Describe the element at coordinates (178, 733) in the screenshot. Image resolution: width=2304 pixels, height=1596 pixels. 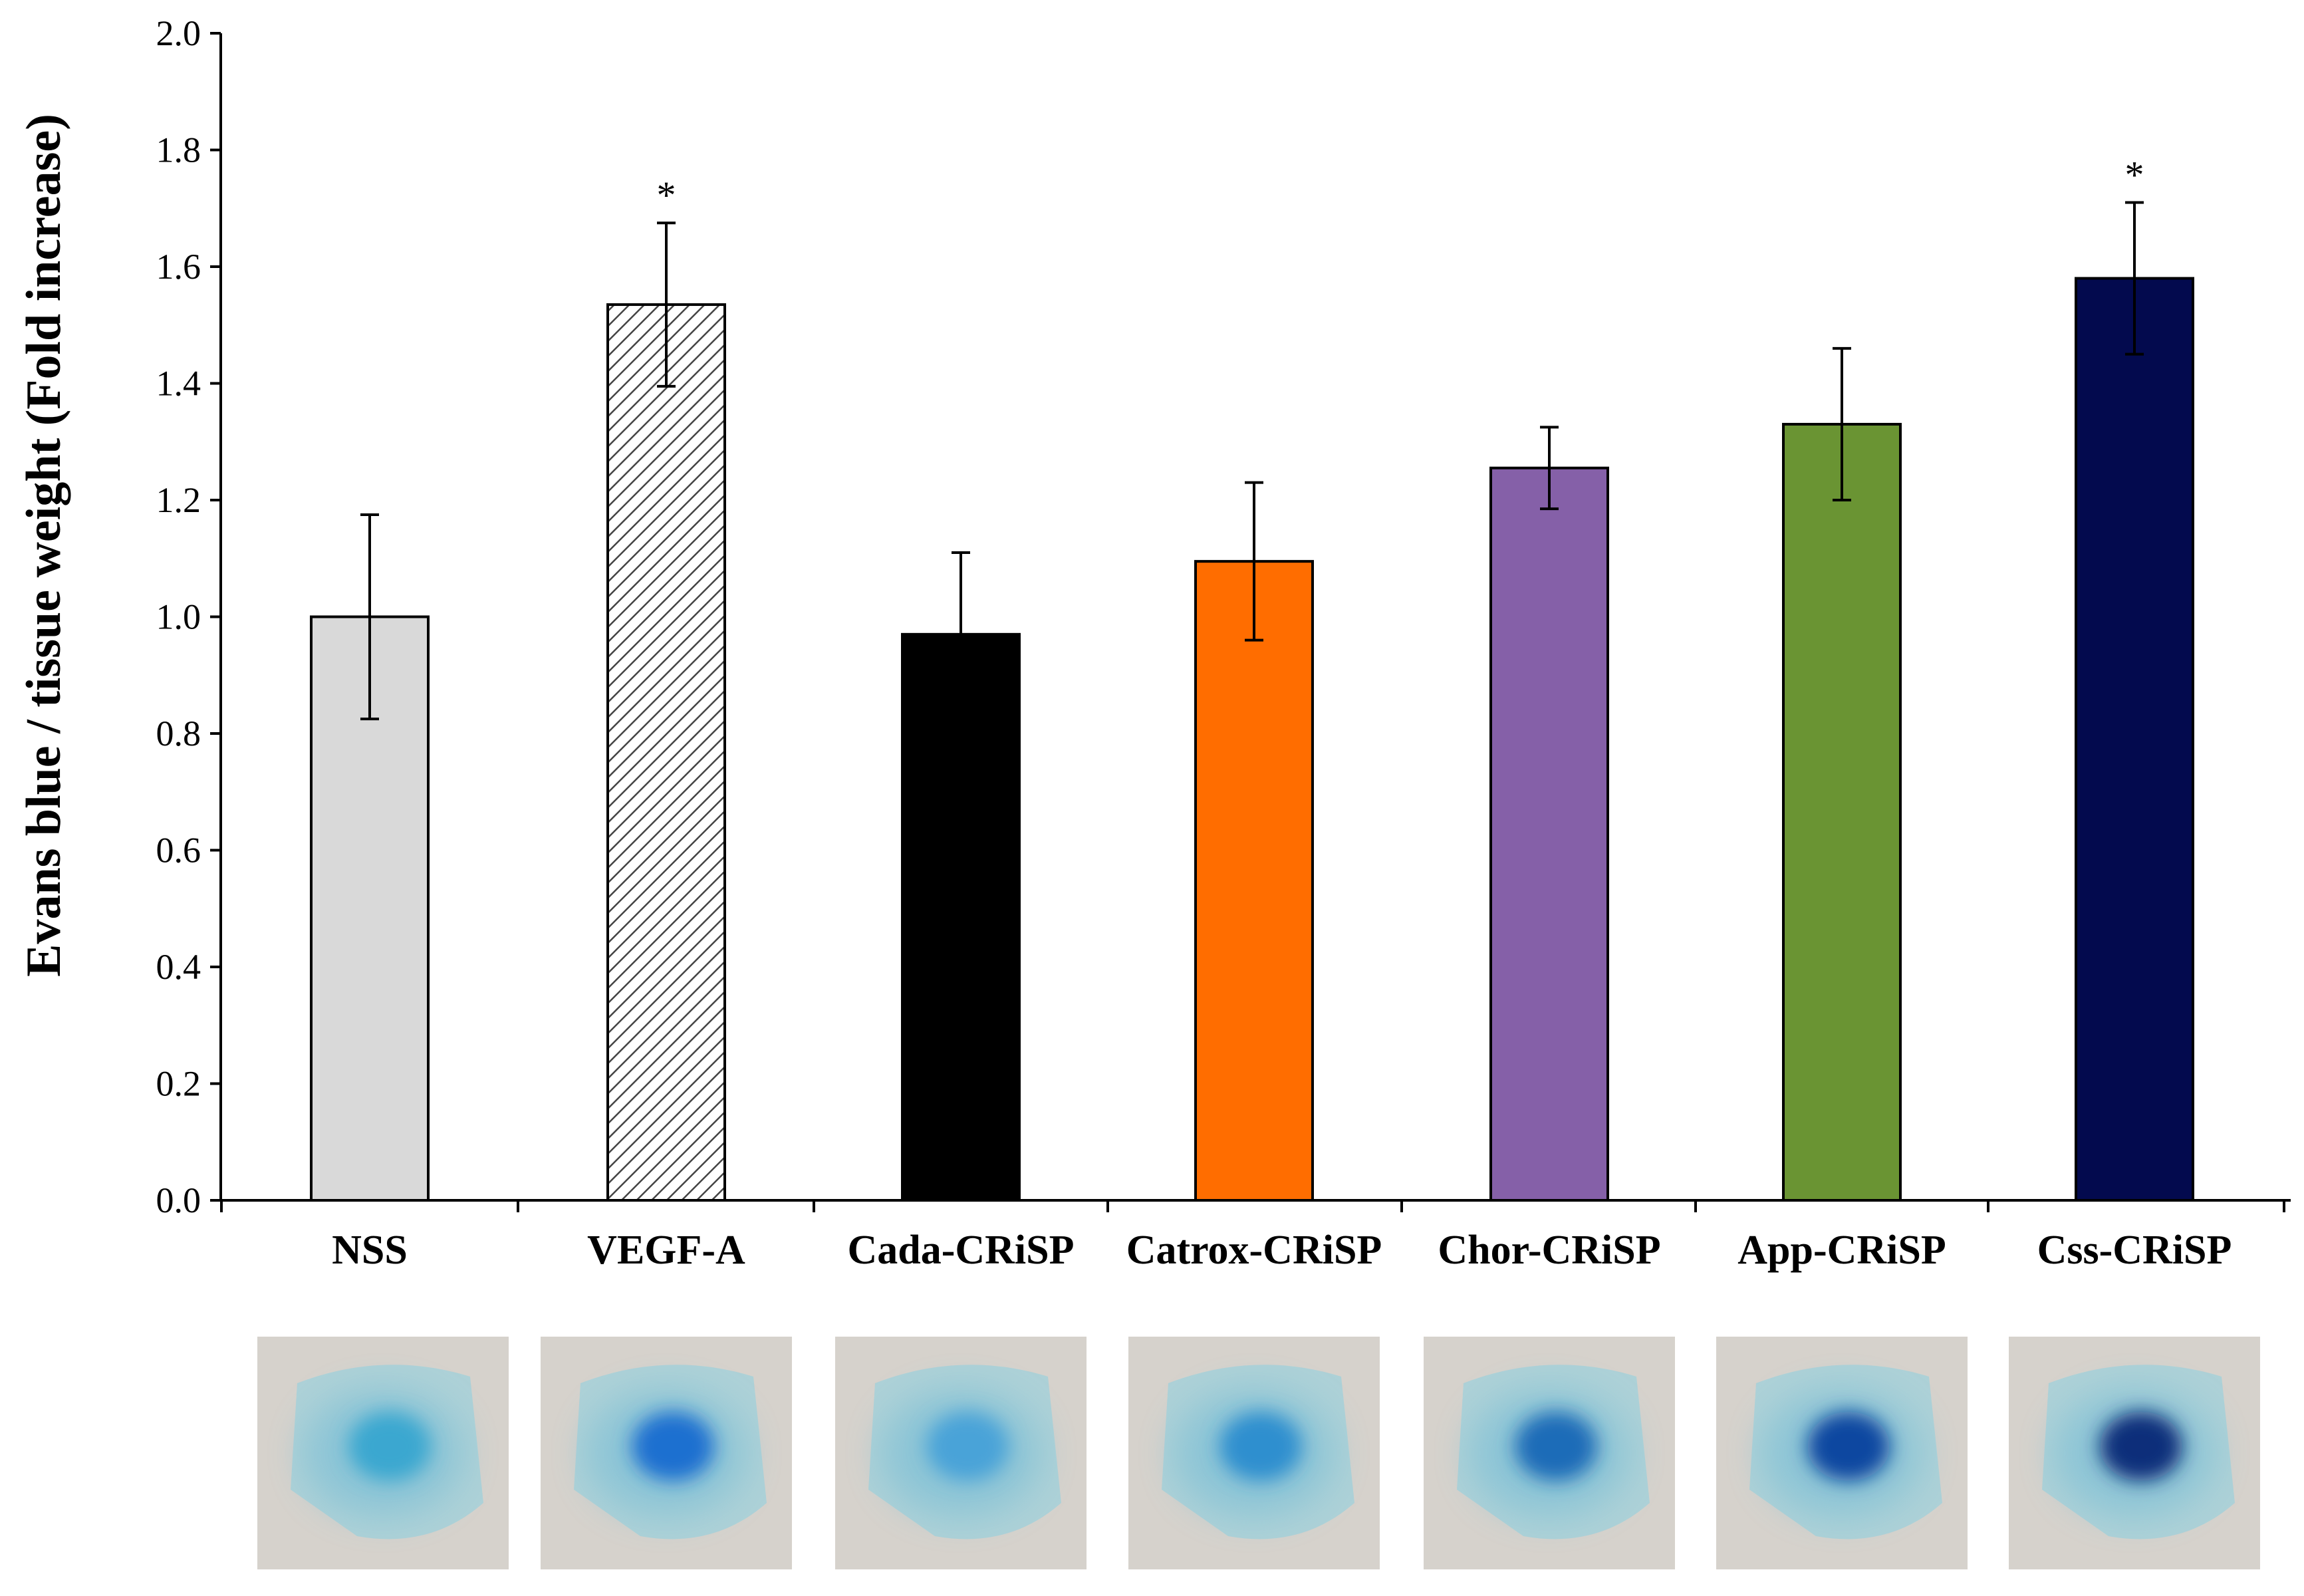
I see `y-tick-label: 0.8` at that location.